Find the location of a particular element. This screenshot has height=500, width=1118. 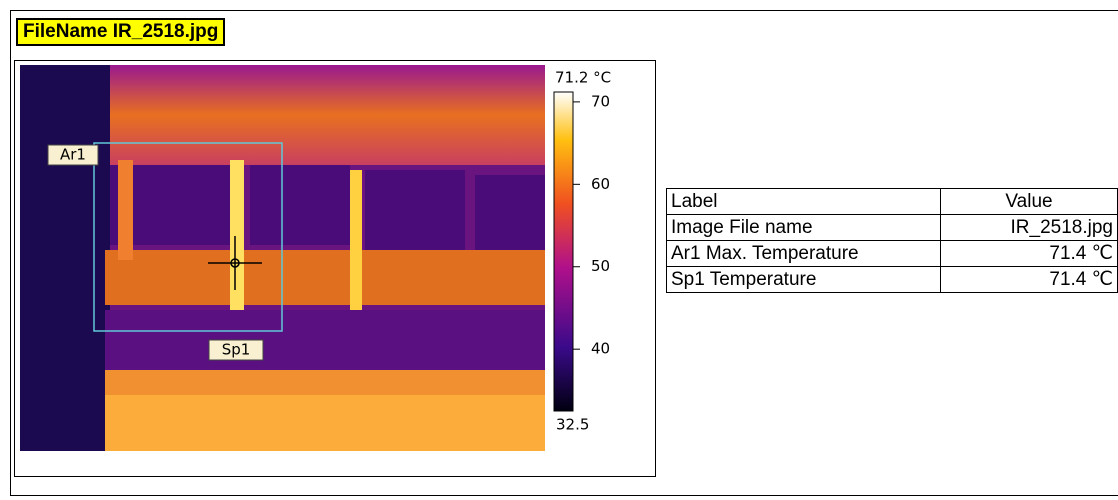

header-cell: Label is located at coordinates (803, 201).